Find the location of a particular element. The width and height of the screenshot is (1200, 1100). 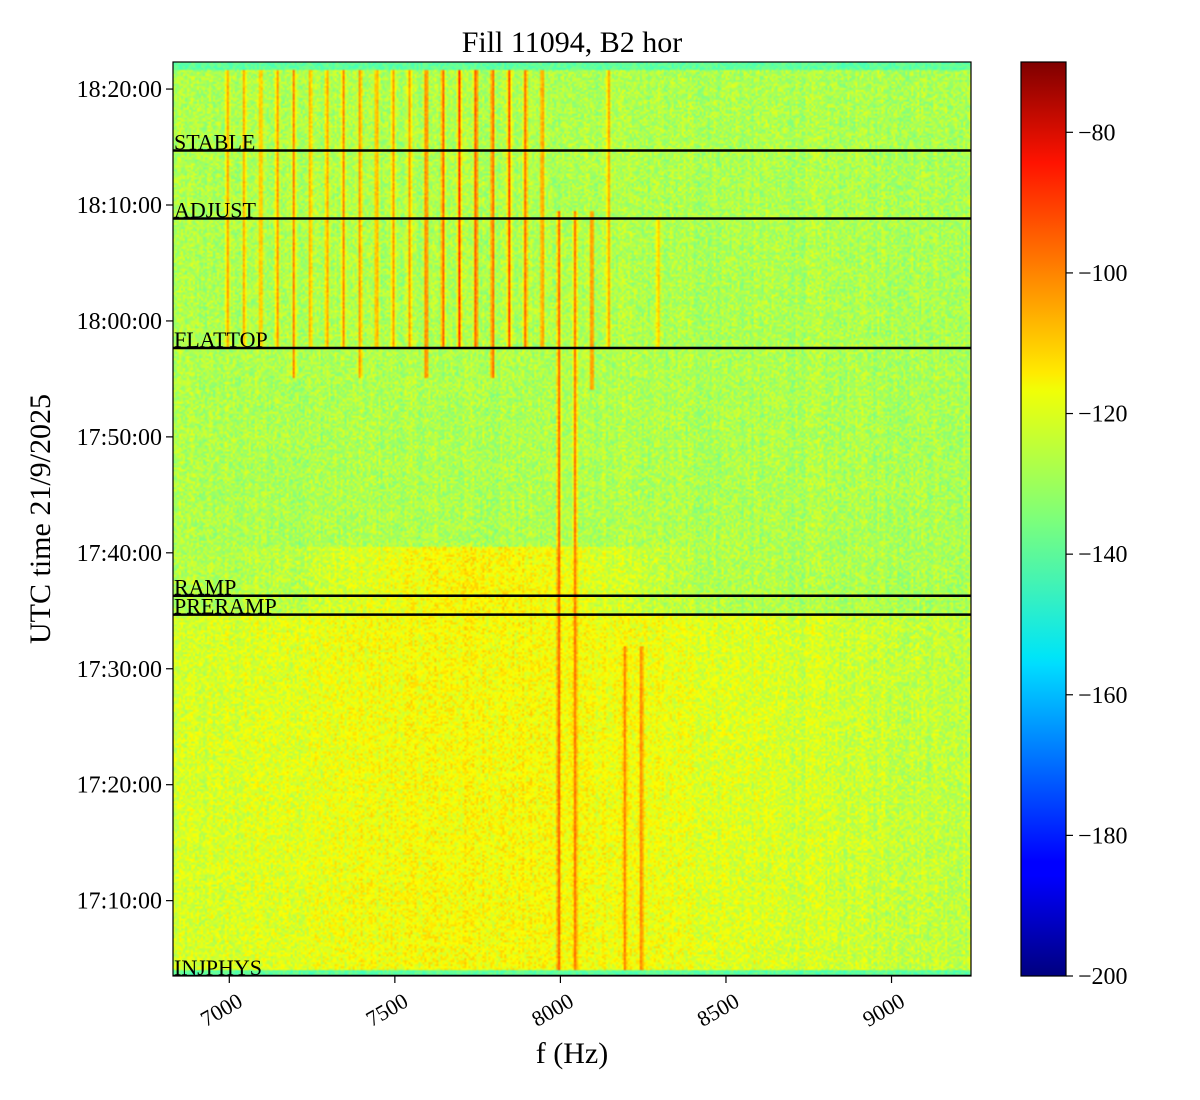

y-tick-label: 17:50:00 is located at coordinates (119, 438).